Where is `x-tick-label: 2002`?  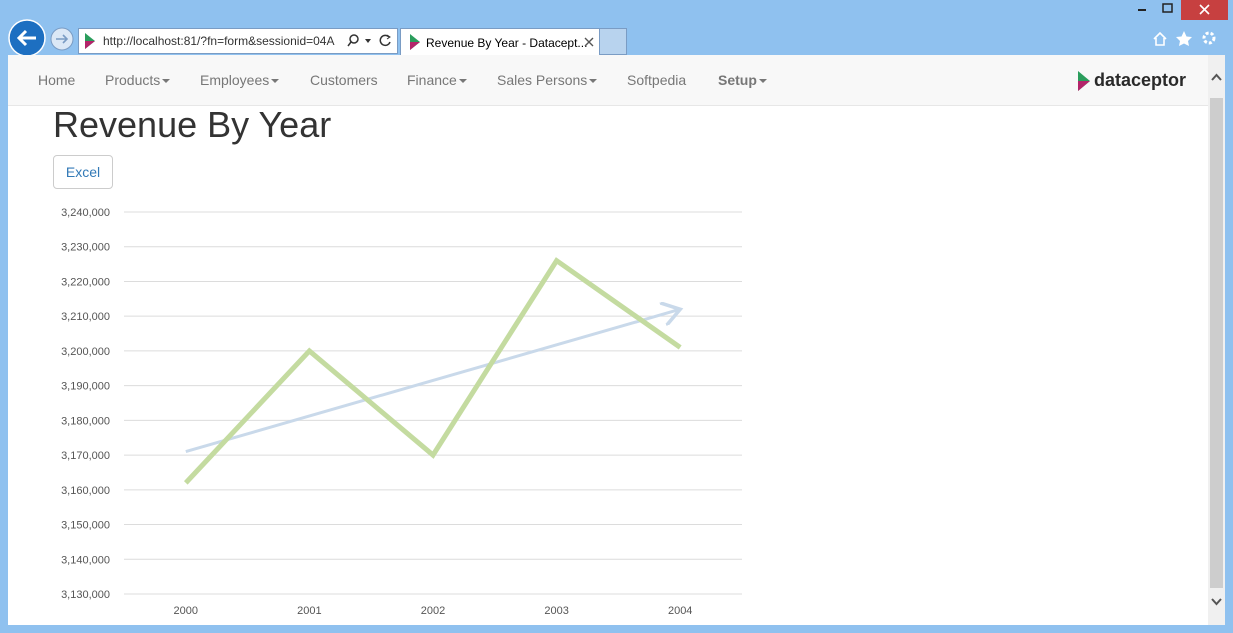
x-tick-label: 2002 is located at coordinates (433, 611).